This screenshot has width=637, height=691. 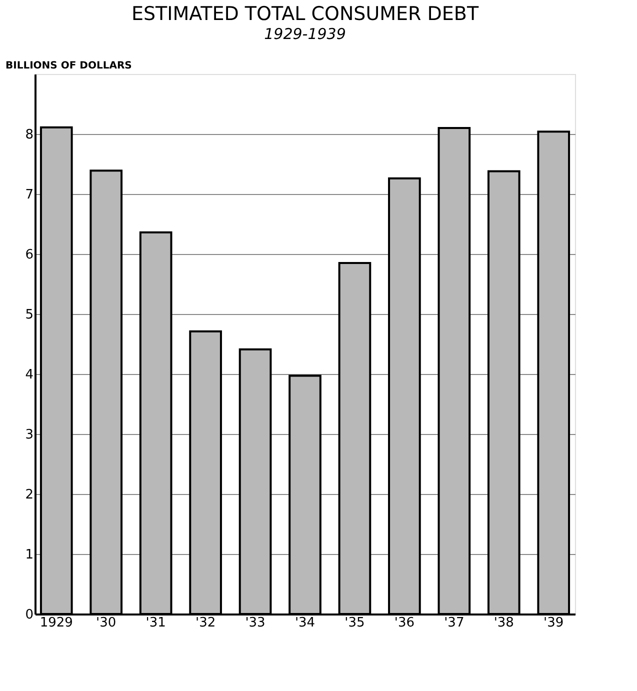 What do you see at coordinates (354, 623) in the screenshot?
I see `x-tick-label: '35` at bounding box center [354, 623].